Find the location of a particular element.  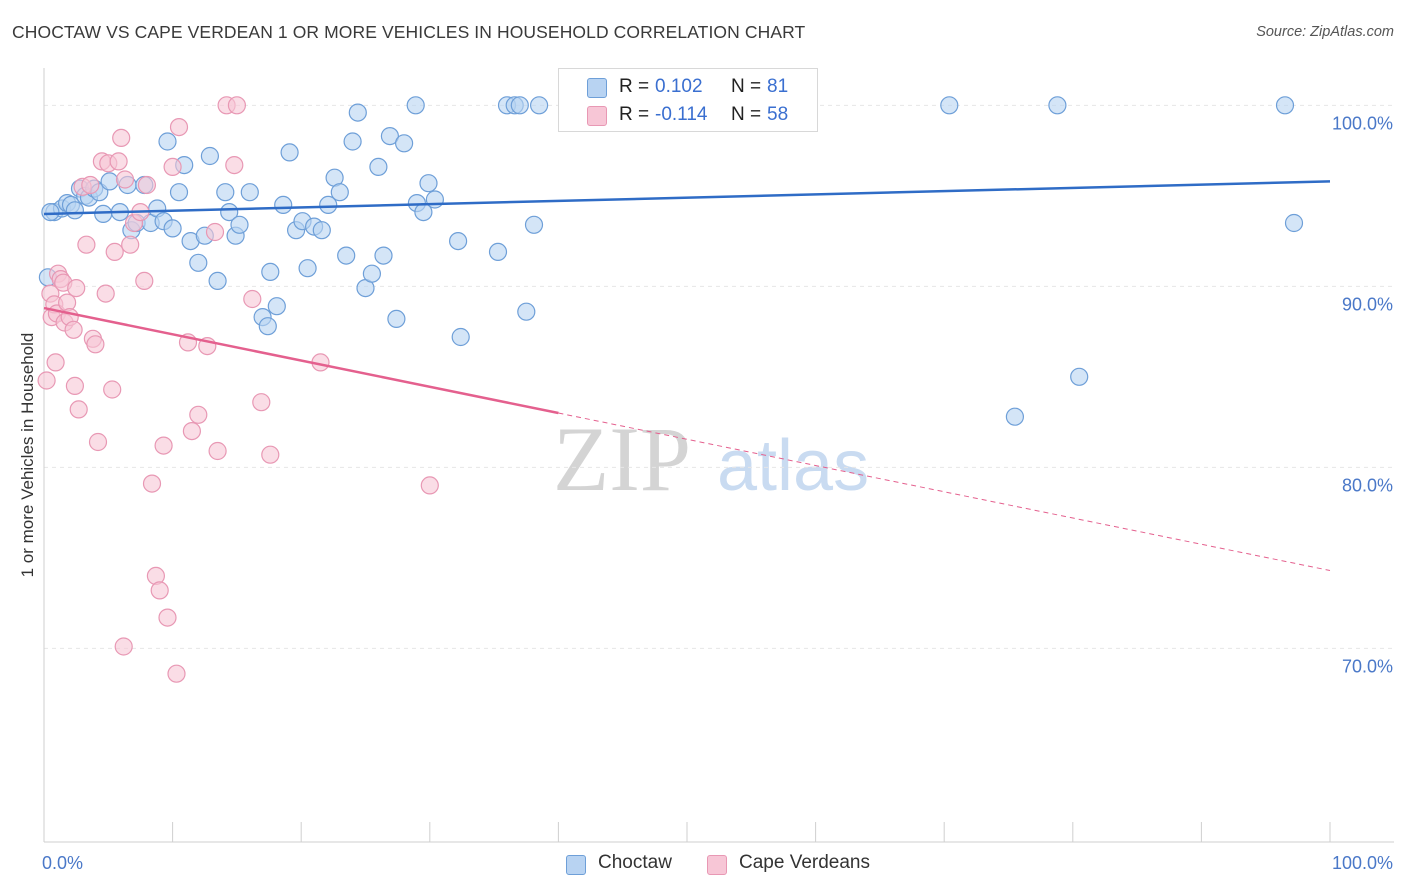

r-label: R = is located at coordinates (634, 86).